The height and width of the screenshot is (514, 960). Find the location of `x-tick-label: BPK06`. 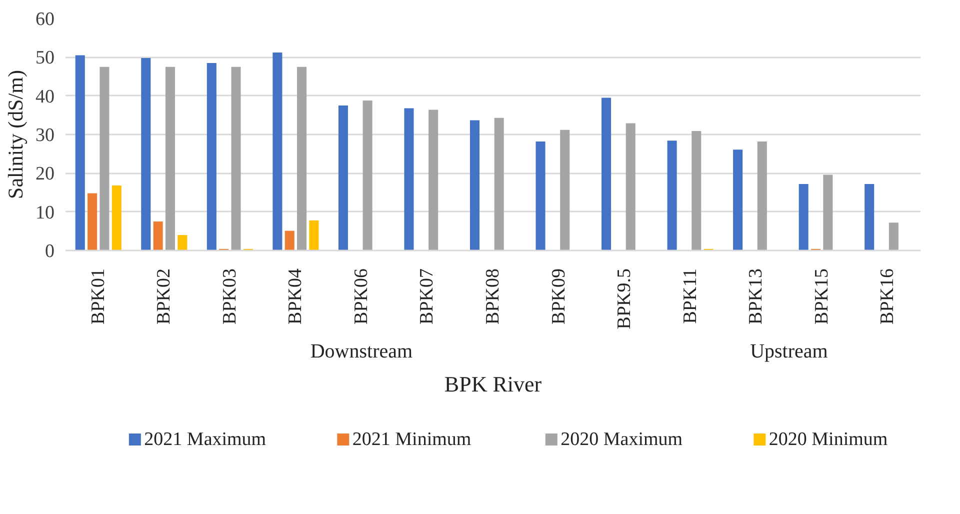

x-tick-label: BPK06 is located at coordinates (361, 296).